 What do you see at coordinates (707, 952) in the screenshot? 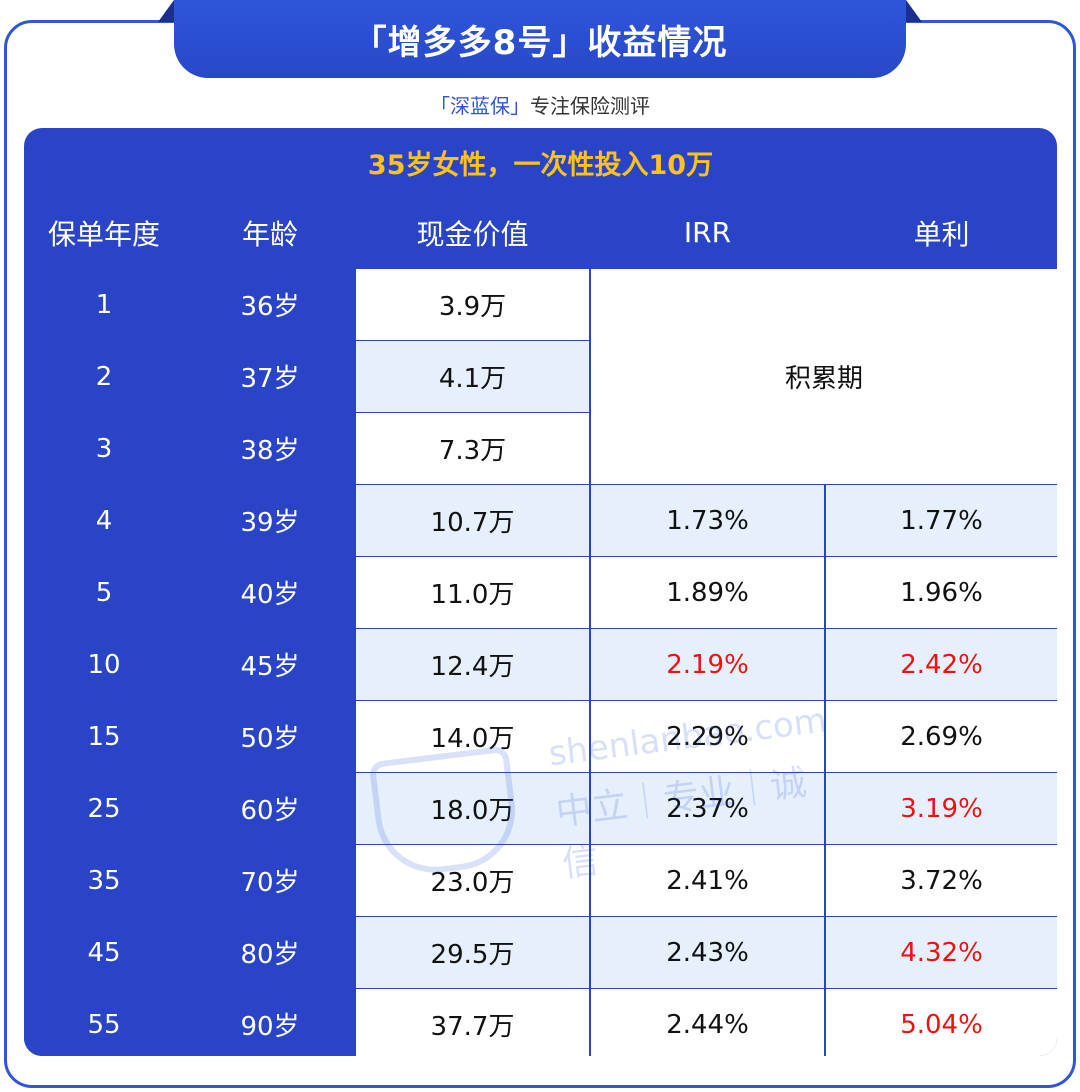
I see `cell-irr: 2.43%` at bounding box center [707, 952].